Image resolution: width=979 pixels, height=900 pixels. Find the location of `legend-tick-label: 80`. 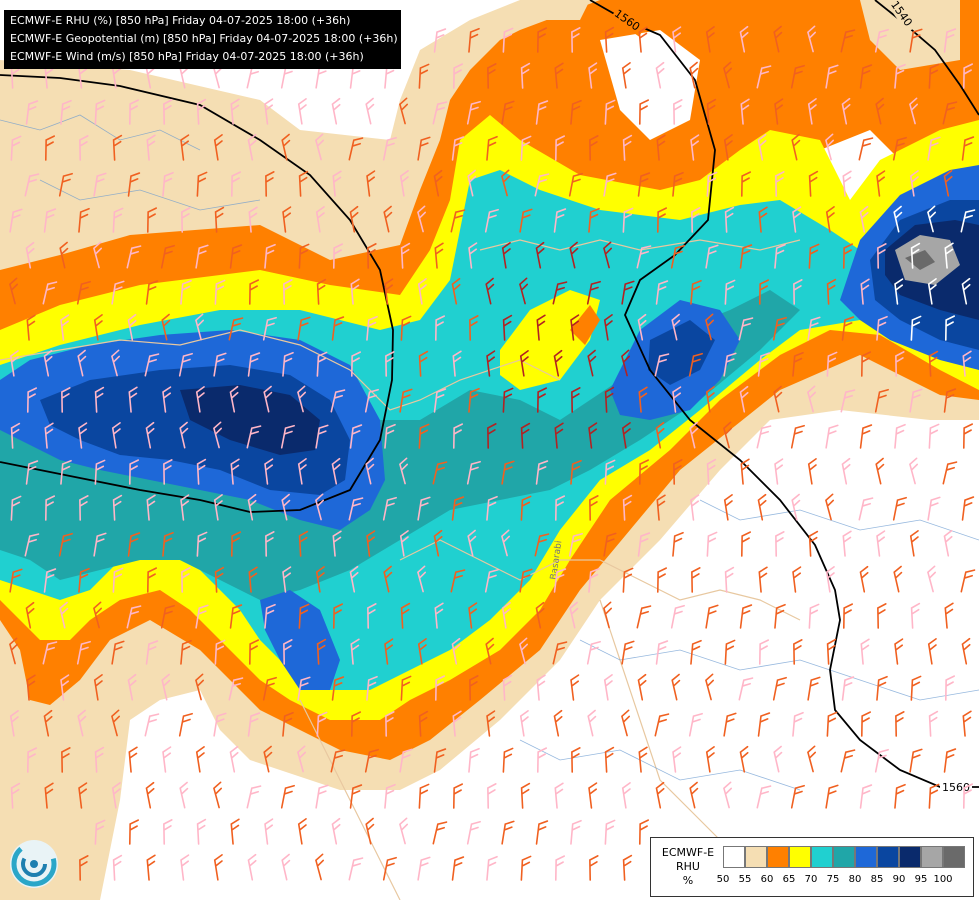

legend-tick-label: 80 is located at coordinates (855, 879).